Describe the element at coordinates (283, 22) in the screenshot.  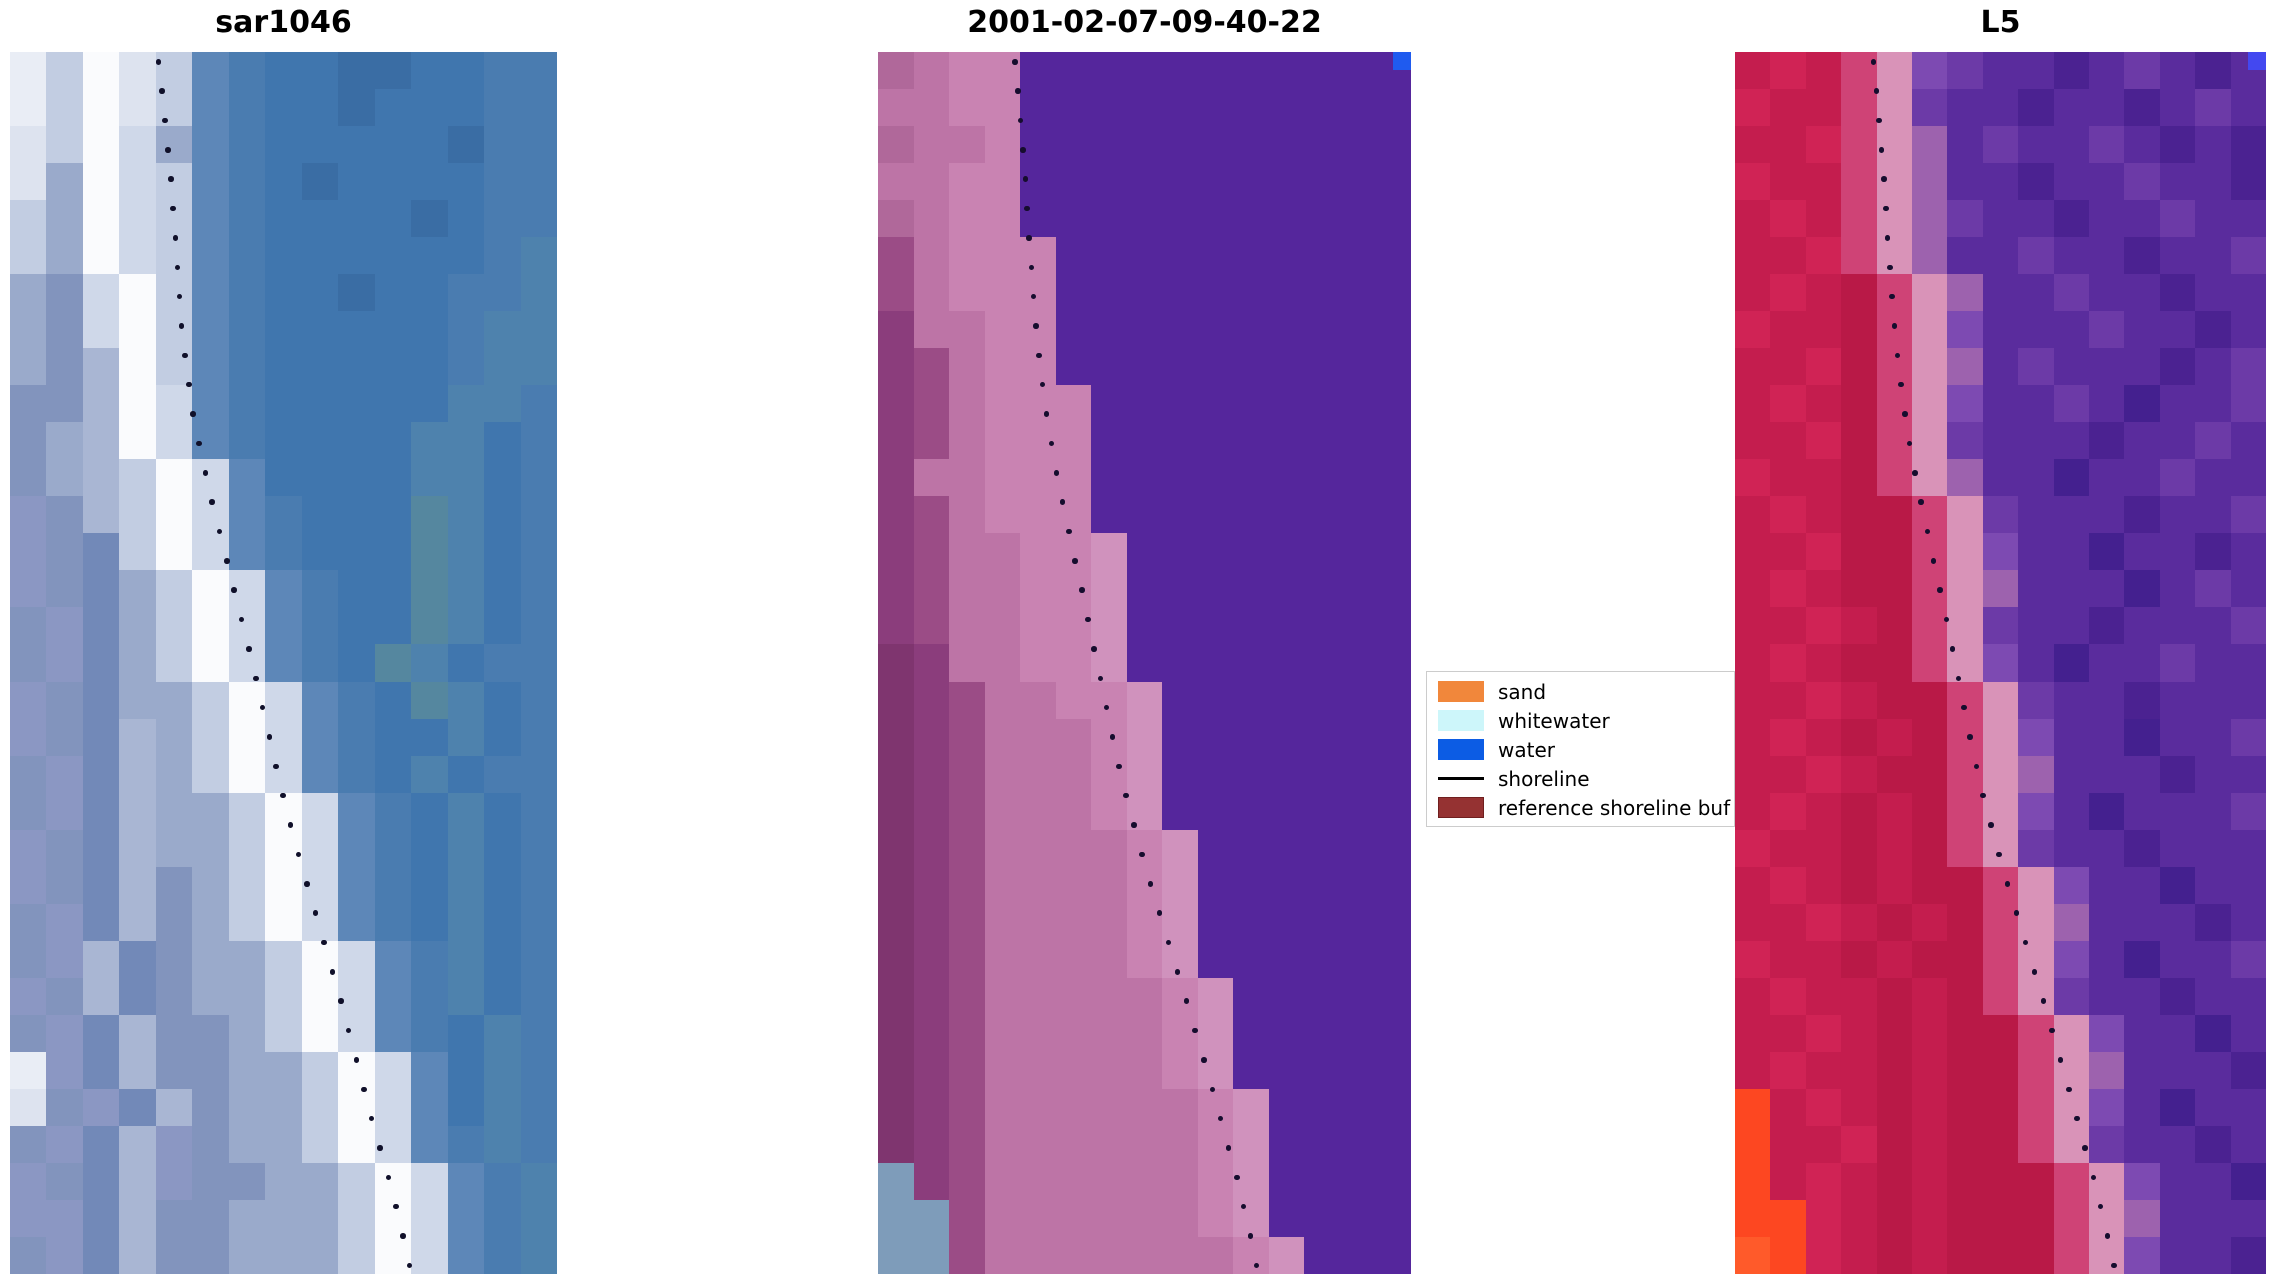
I see `panel-title-sar1046: sar1046` at that location.